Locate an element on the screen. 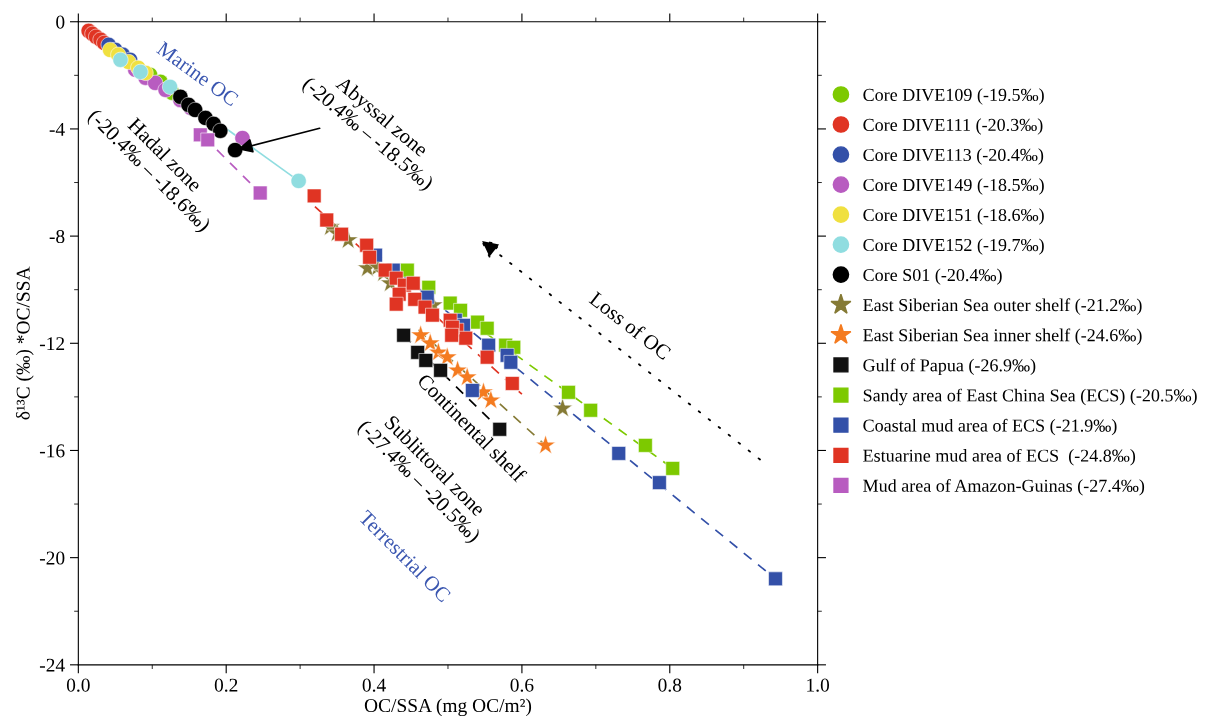 The image size is (1224, 725). legend-label: Core DIVE111 (-20.3‰) is located at coordinates (953, 126).